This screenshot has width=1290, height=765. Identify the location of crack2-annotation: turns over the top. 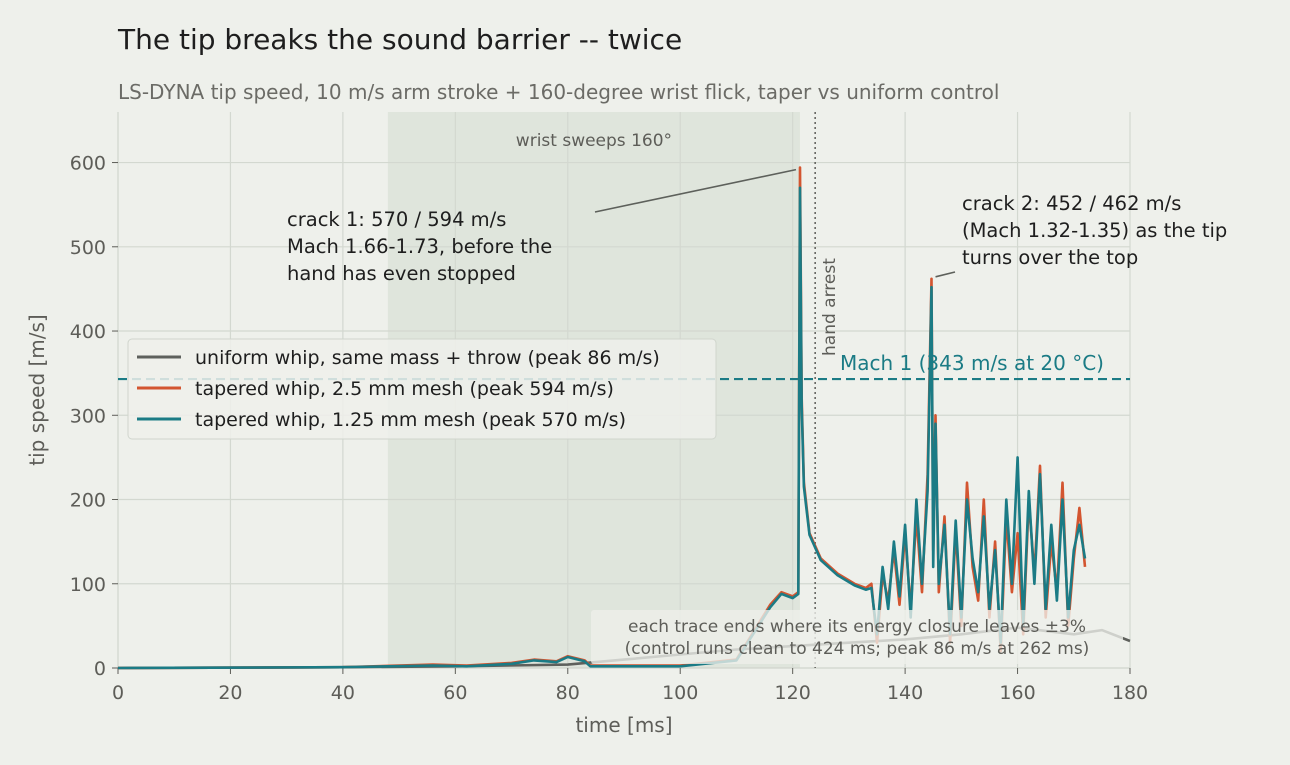
(1050, 257).